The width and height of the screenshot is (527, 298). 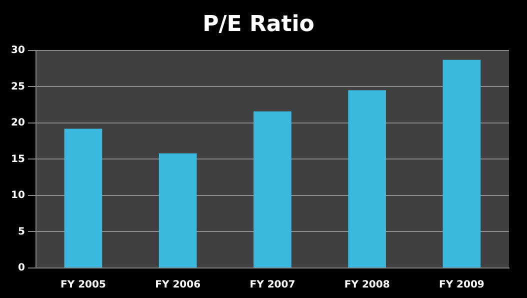 What do you see at coordinates (258, 24) in the screenshot?
I see `chart-title: P/E Ratio` at bounding box center [258, 24].